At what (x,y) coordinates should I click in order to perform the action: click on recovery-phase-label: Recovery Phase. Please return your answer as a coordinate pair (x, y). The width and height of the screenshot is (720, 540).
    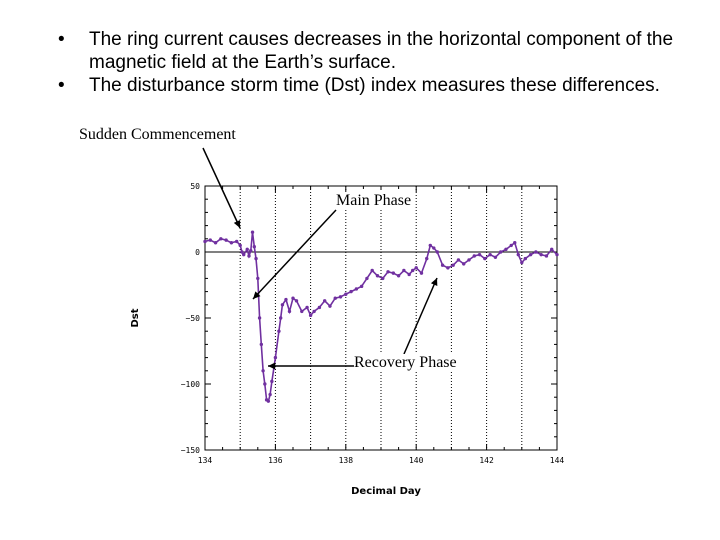
    Looking at the image, I should click on (405, 363).